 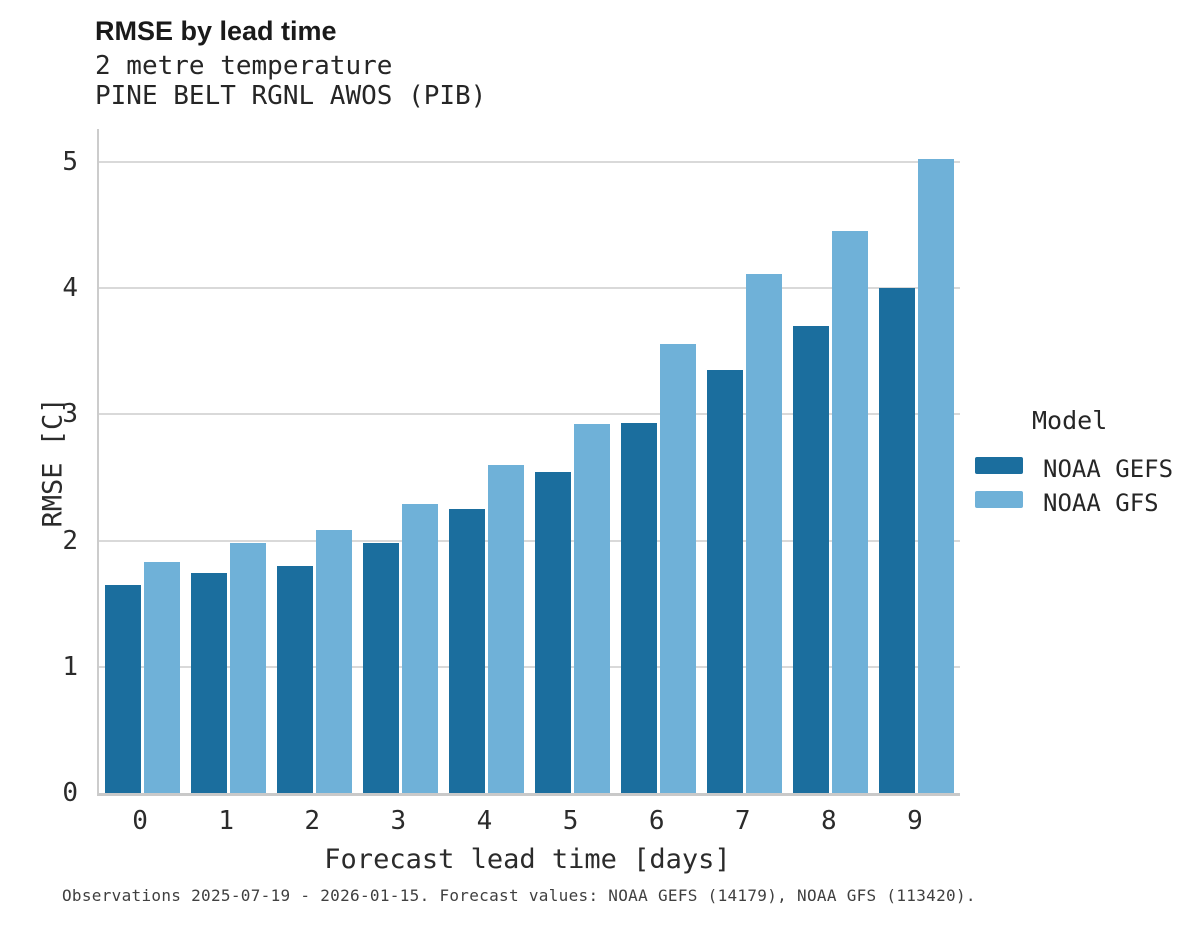 What do you see at coordinates (1070, 420) in the screenshot?
I see `legend-title: Model` at bounding box center [1070, 420].